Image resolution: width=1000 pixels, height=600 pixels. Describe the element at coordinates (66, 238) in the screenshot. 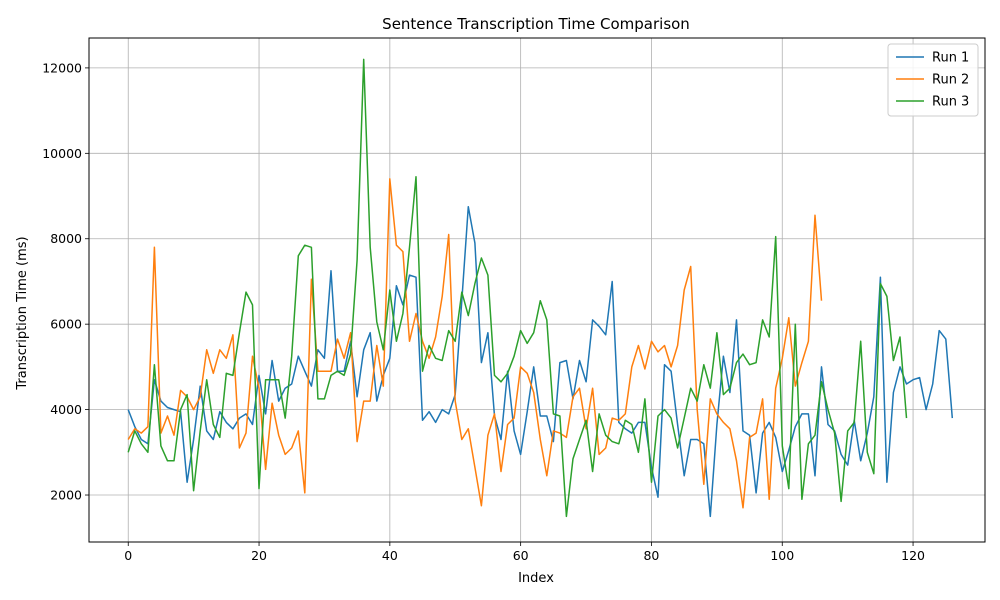

I see `y-tick-label: 8000` at that location.